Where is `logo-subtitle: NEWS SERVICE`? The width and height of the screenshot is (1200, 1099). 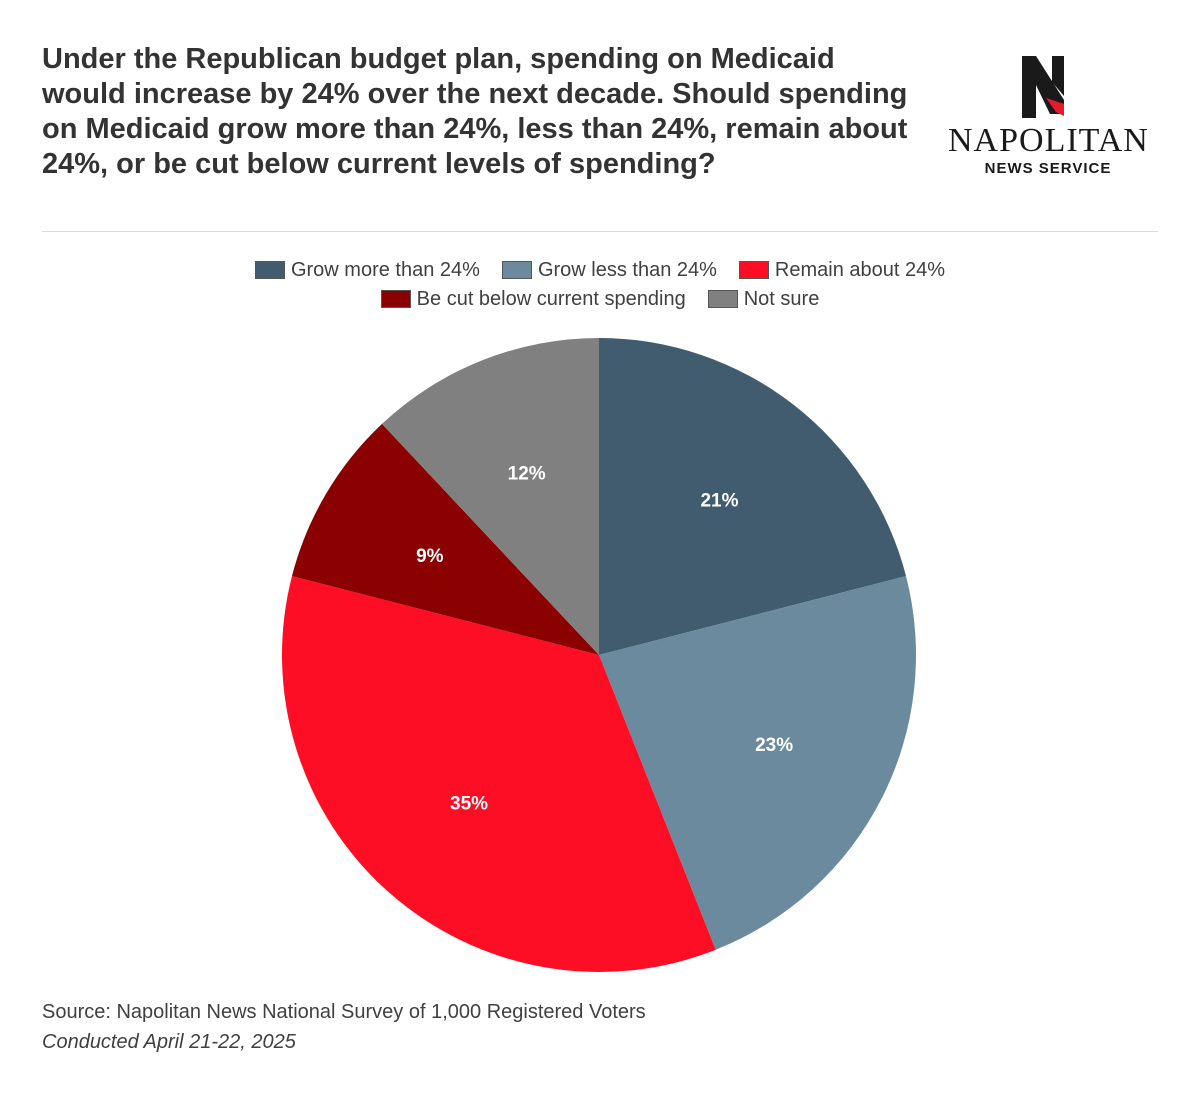 logo-subtitle: NEWS SERVICE is located at coordinates (1048, 168).